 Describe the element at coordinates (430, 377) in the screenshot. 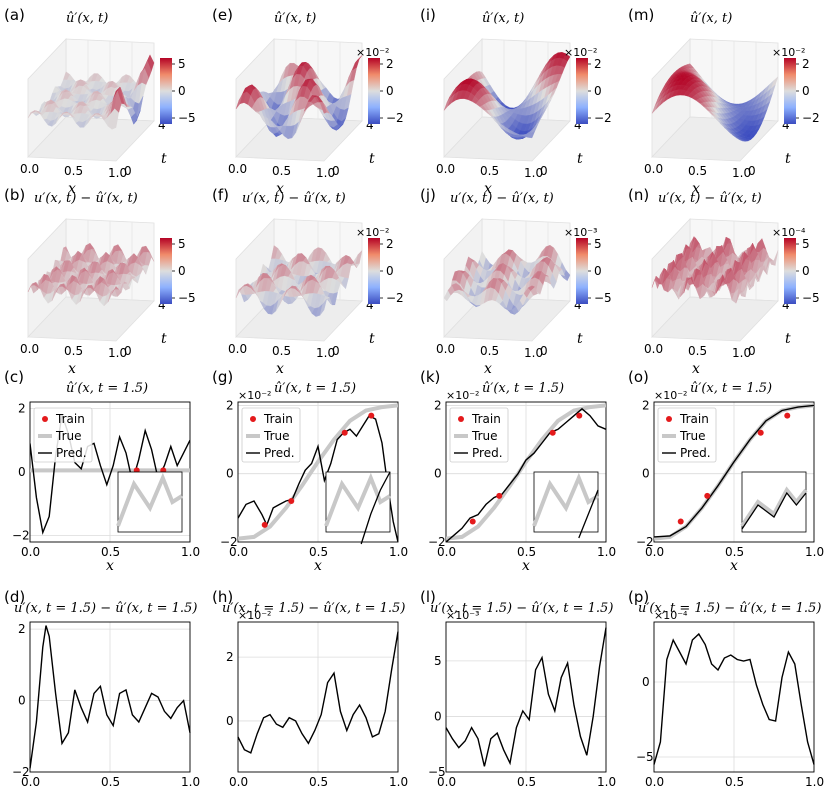

I see `panel-label: (k)` at that location.